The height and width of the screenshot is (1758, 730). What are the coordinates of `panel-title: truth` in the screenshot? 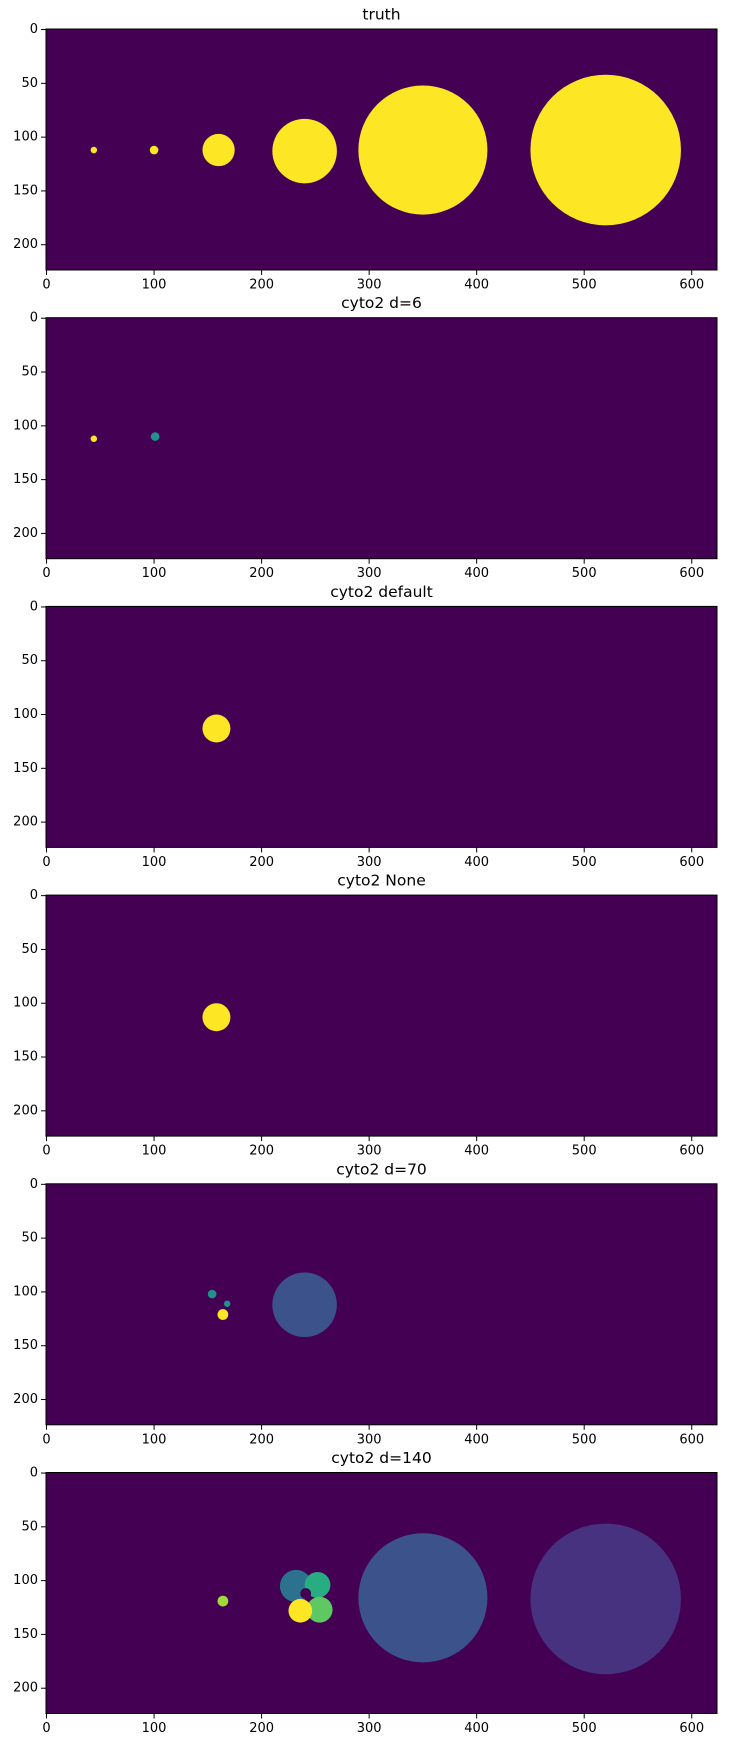 It's located at (381, 15).